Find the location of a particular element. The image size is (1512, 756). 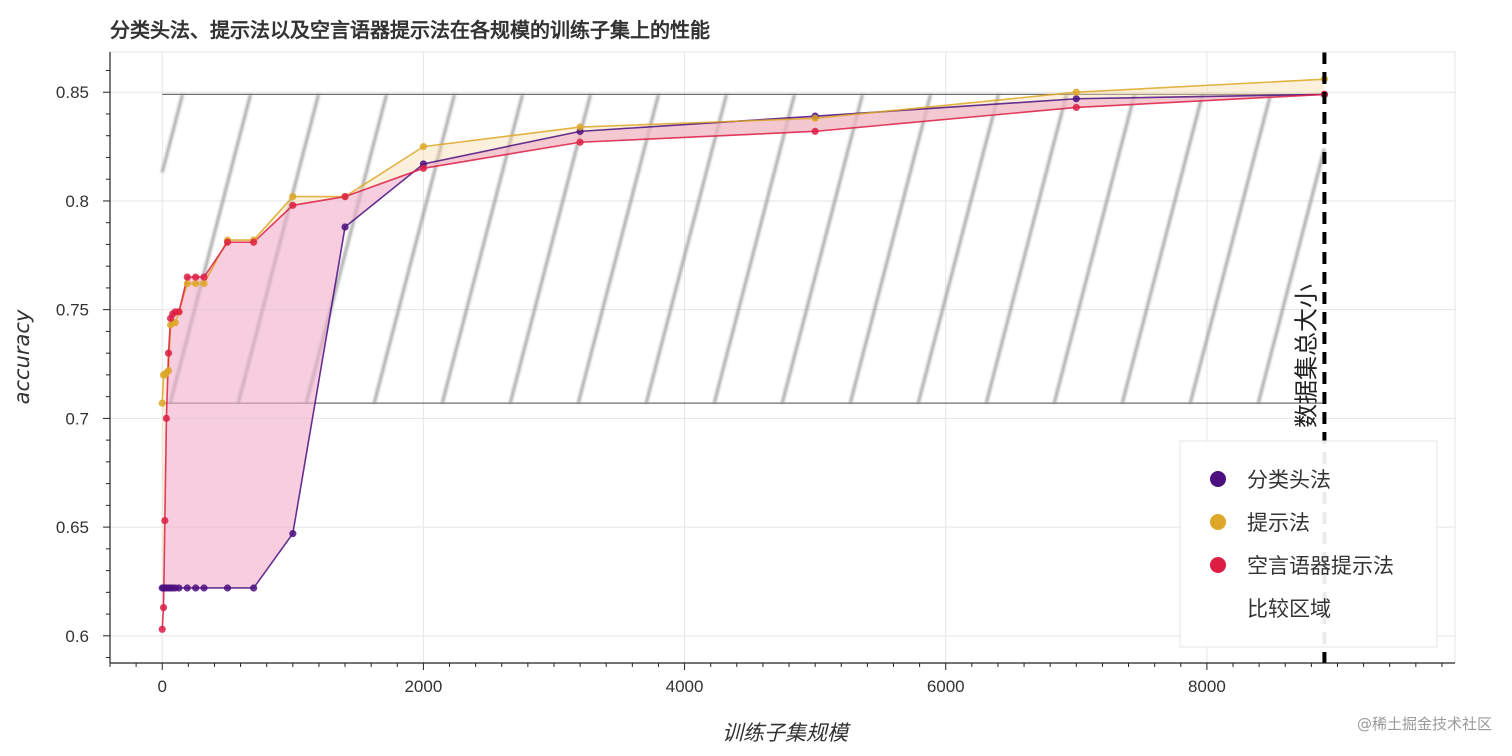

x-tick-label: 2000 is located at coordinates (423, 686).